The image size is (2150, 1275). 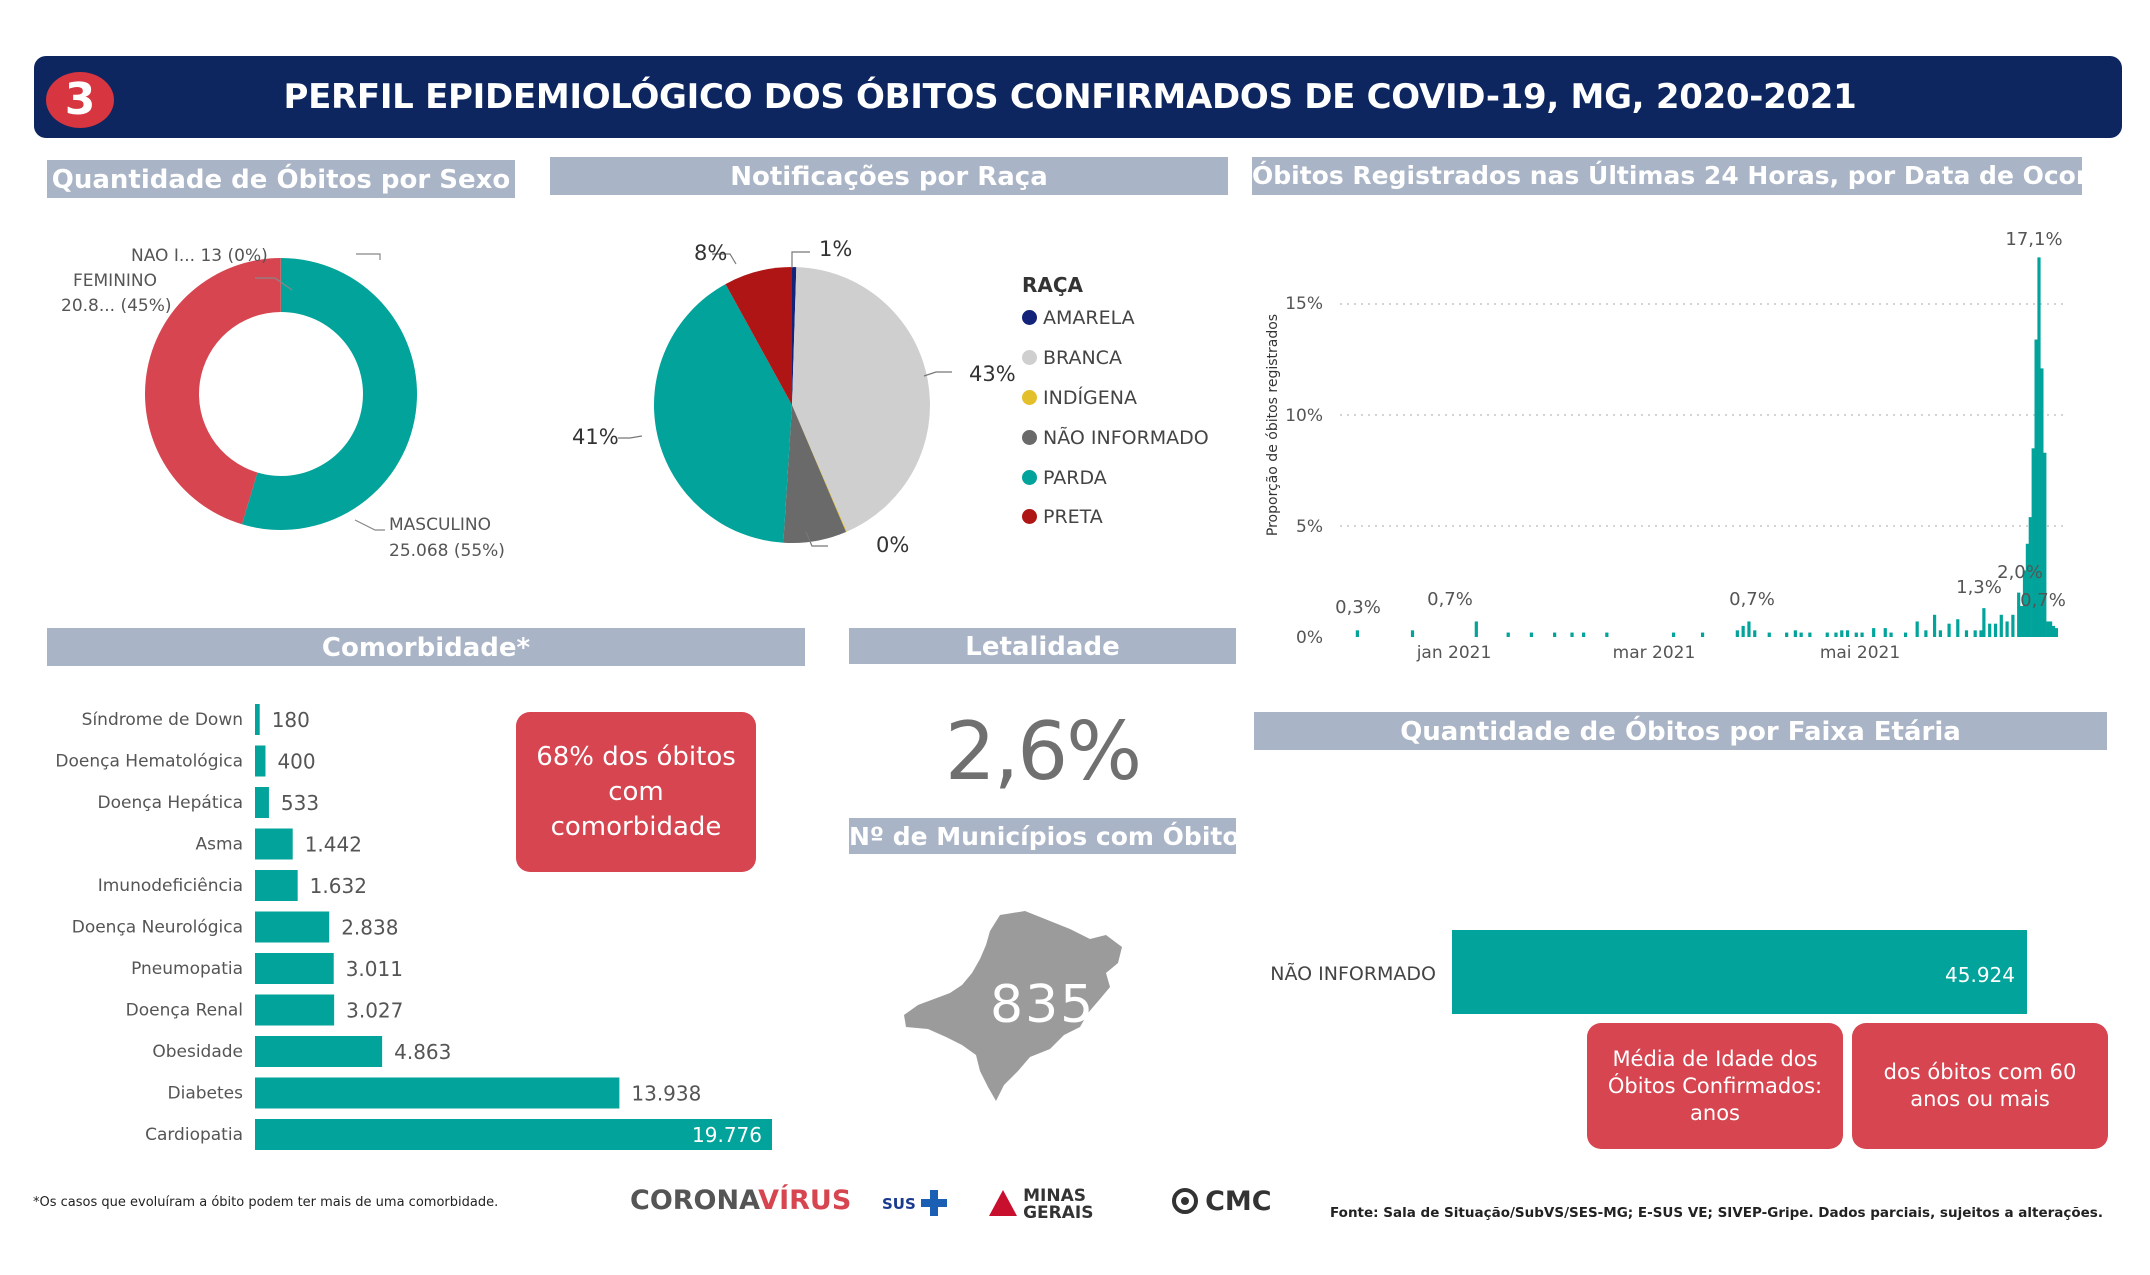 I want to click on header-bar, so click(x=1078, y=97).